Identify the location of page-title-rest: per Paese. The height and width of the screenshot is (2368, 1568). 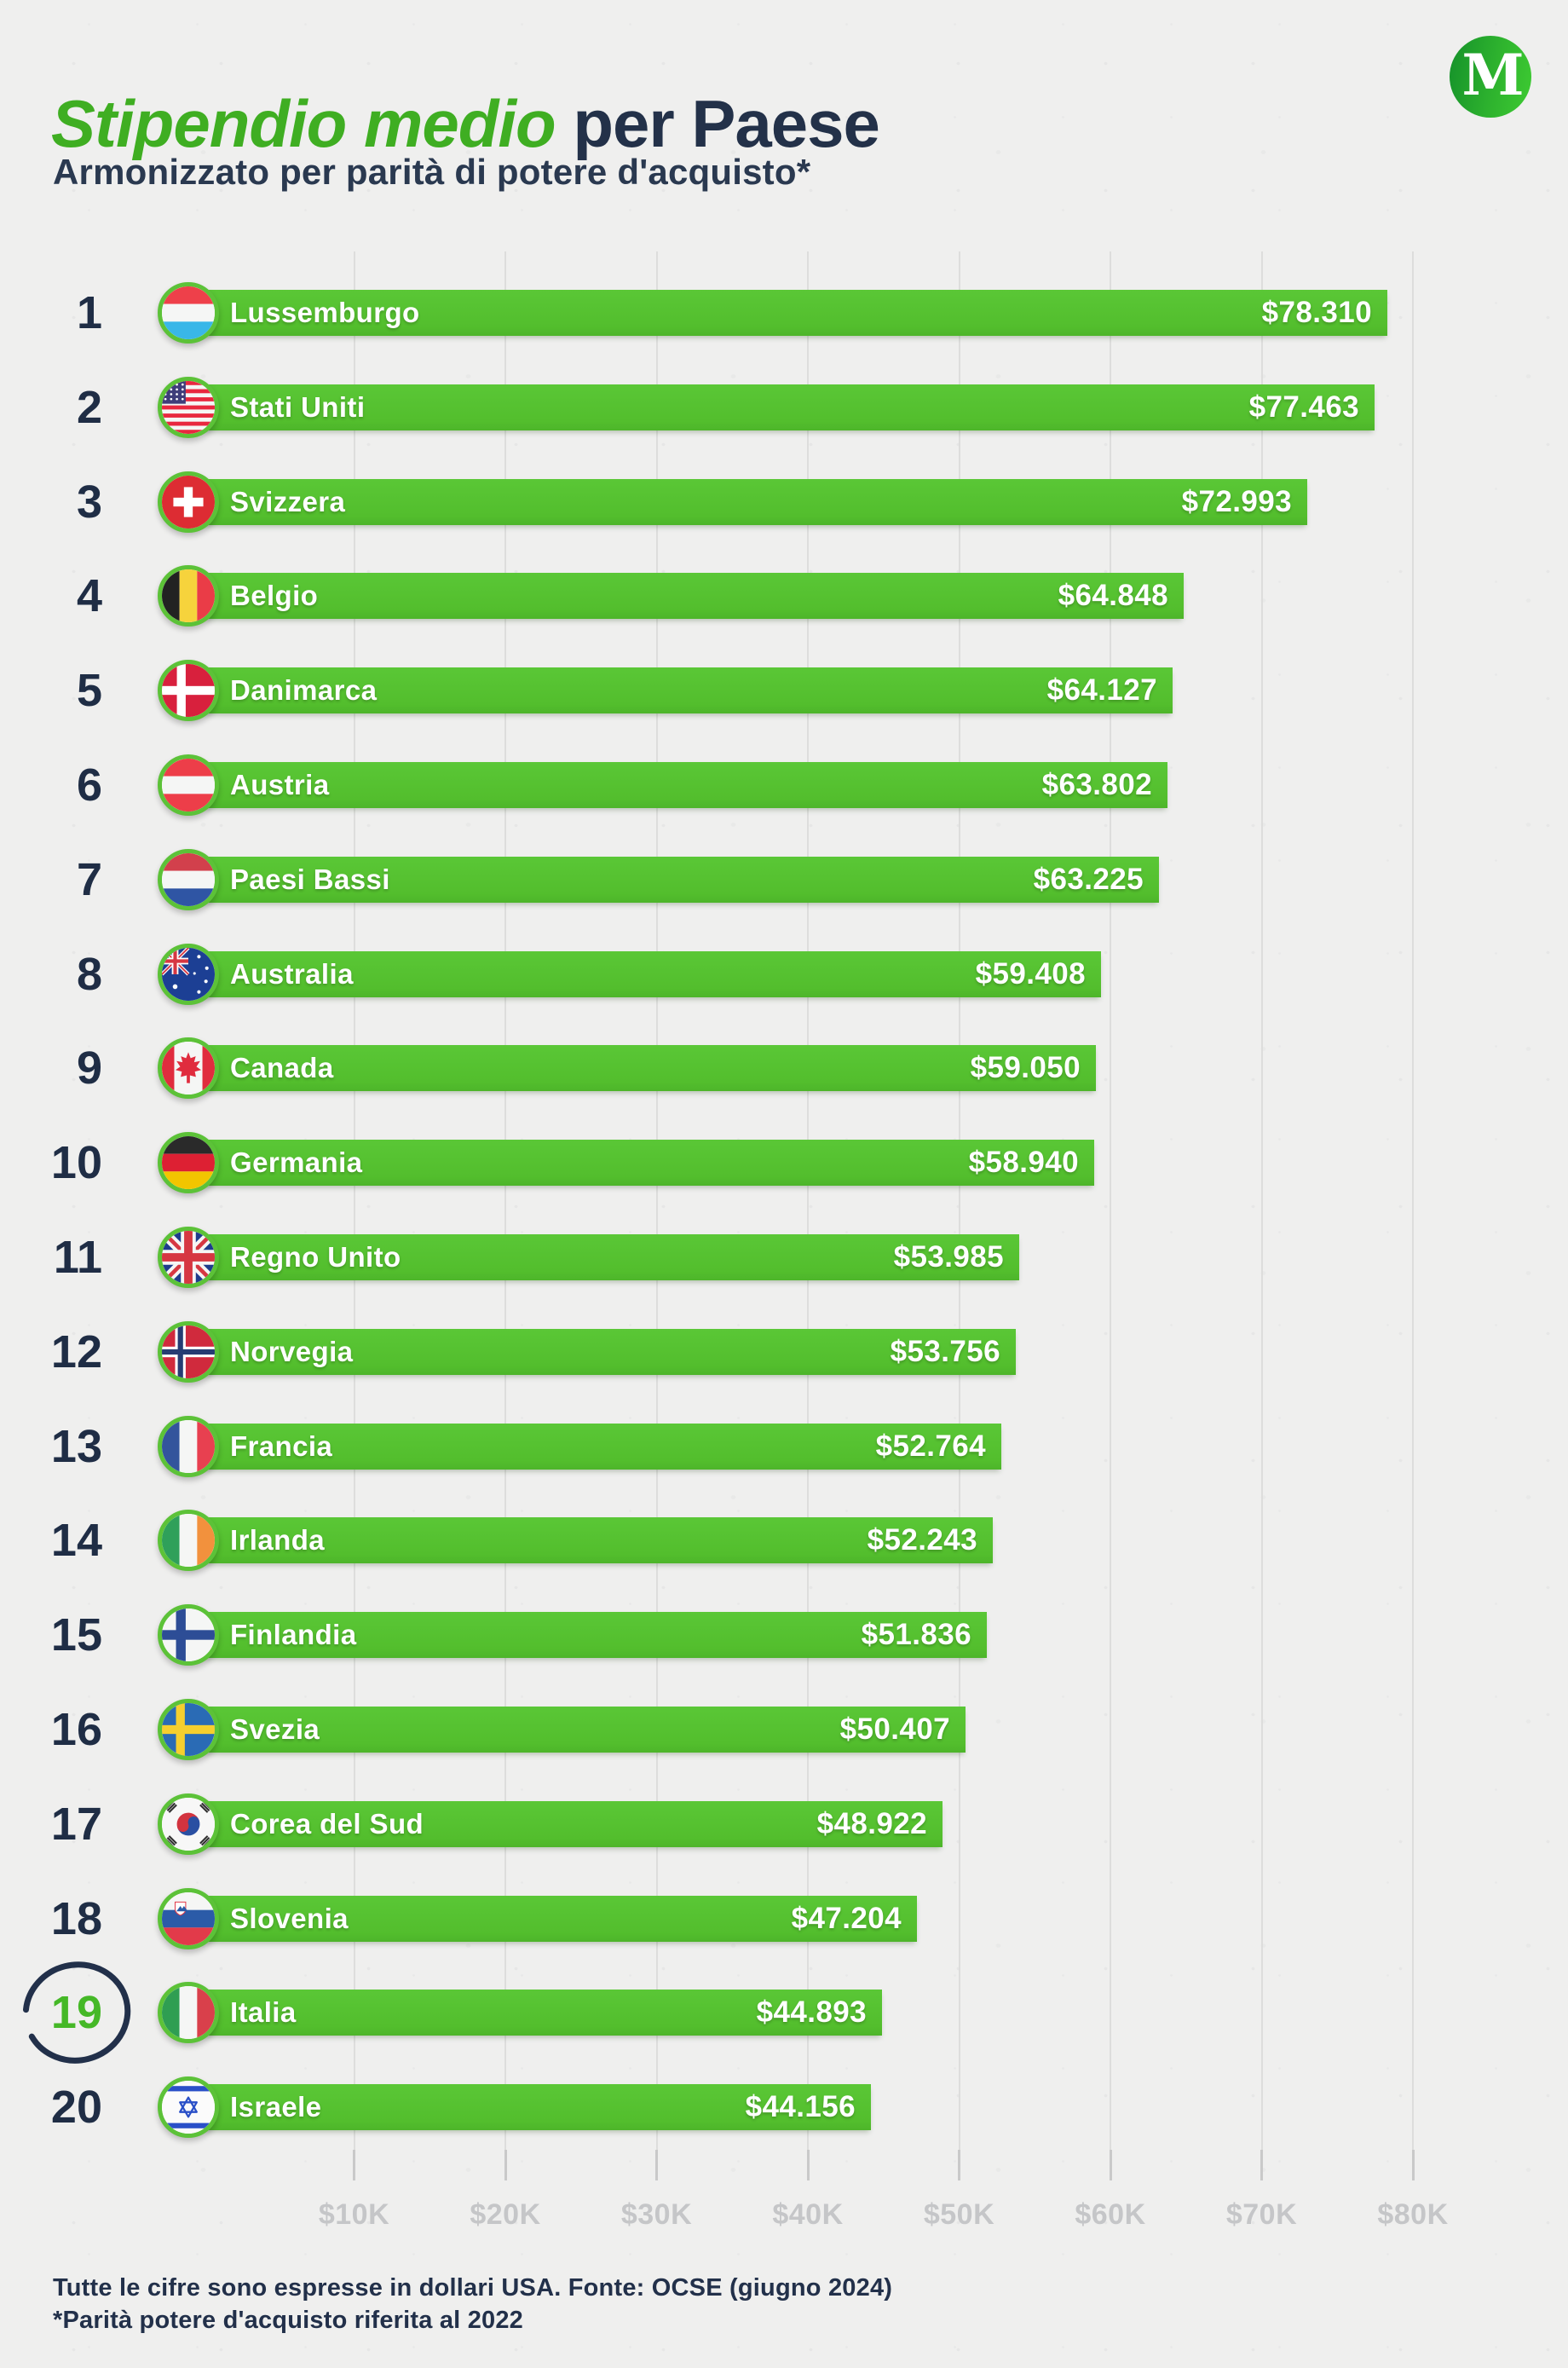
(717, 124).